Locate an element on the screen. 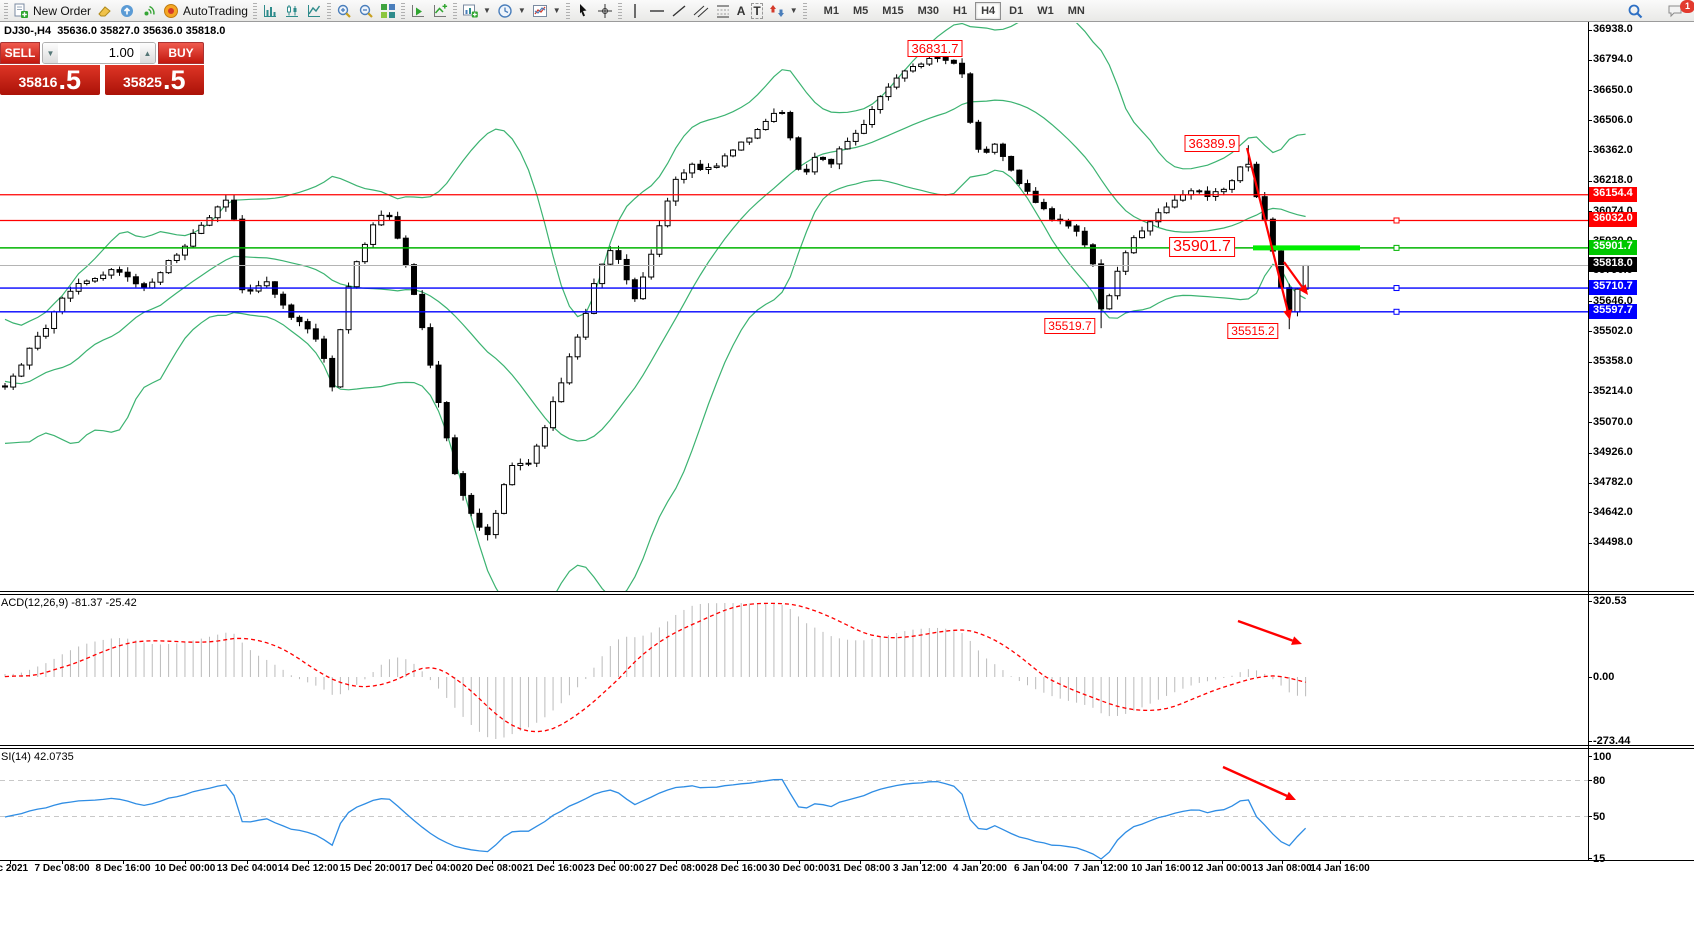  macd-axis-tick is located at coordinates (1590, 601).